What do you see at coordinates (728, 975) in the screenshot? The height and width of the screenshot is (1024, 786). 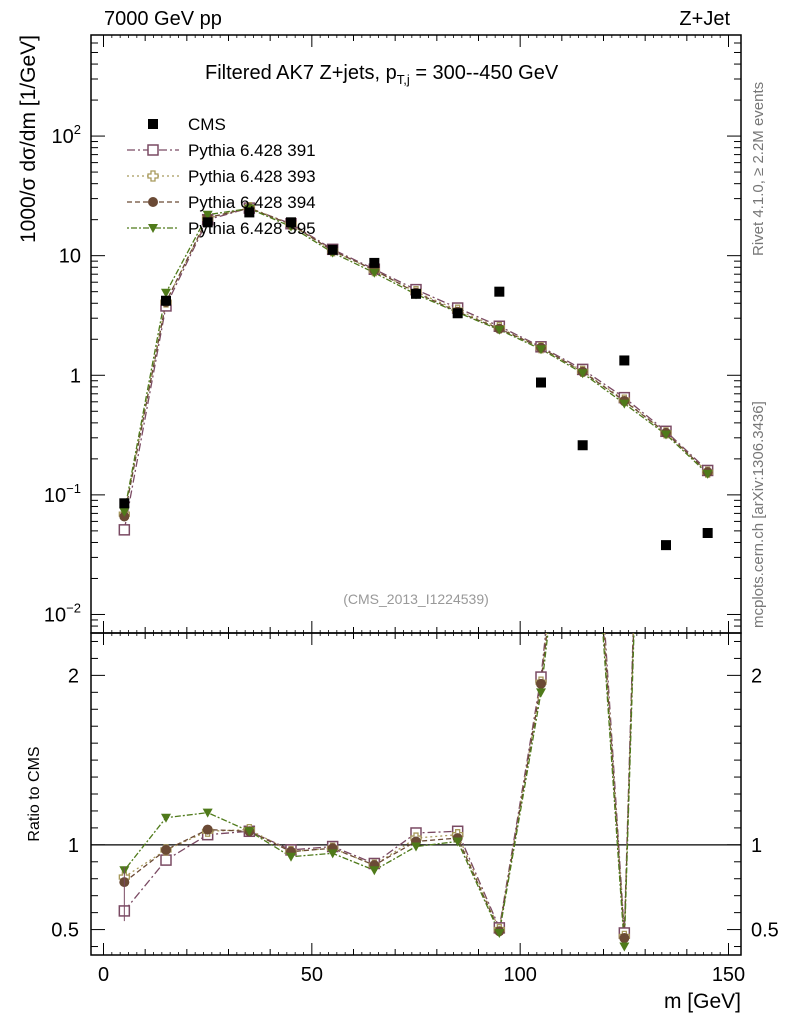 I see `x-tick-label: 150` at bounding box center [728, 975].